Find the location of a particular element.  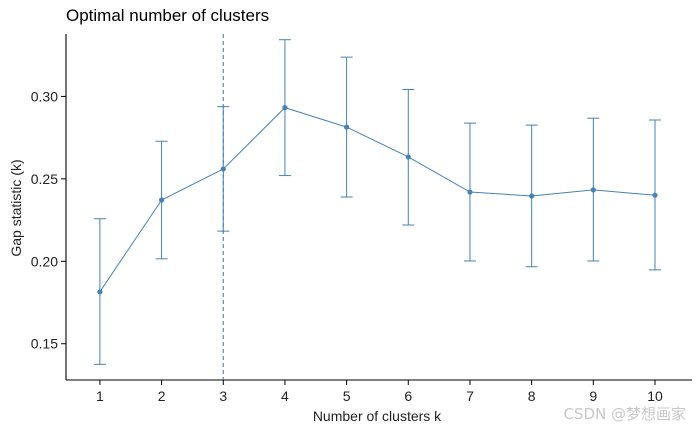

y-tick-label: 0.15 is located at coordinates (44, 344).